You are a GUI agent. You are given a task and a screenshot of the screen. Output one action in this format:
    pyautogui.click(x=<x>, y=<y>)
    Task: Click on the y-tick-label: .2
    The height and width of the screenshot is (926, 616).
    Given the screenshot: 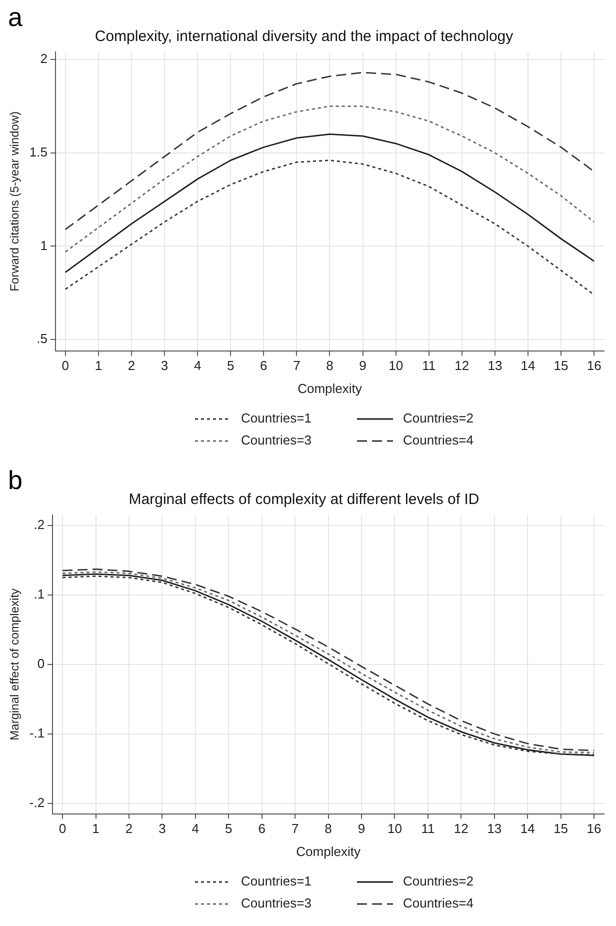 What is the action you would take?
    pyautogui.click(x=39, y=524)
    